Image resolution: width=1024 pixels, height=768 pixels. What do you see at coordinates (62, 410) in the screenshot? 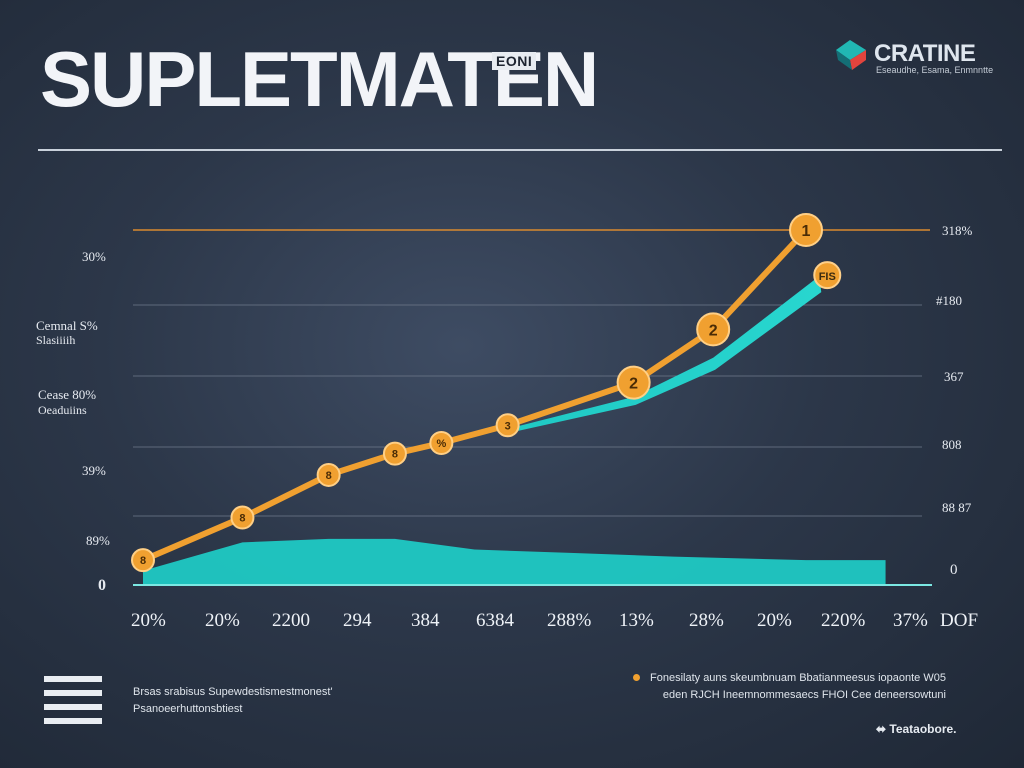
I see `y-label-left-4: Oeaduiins` at bounding box center [62, 410].